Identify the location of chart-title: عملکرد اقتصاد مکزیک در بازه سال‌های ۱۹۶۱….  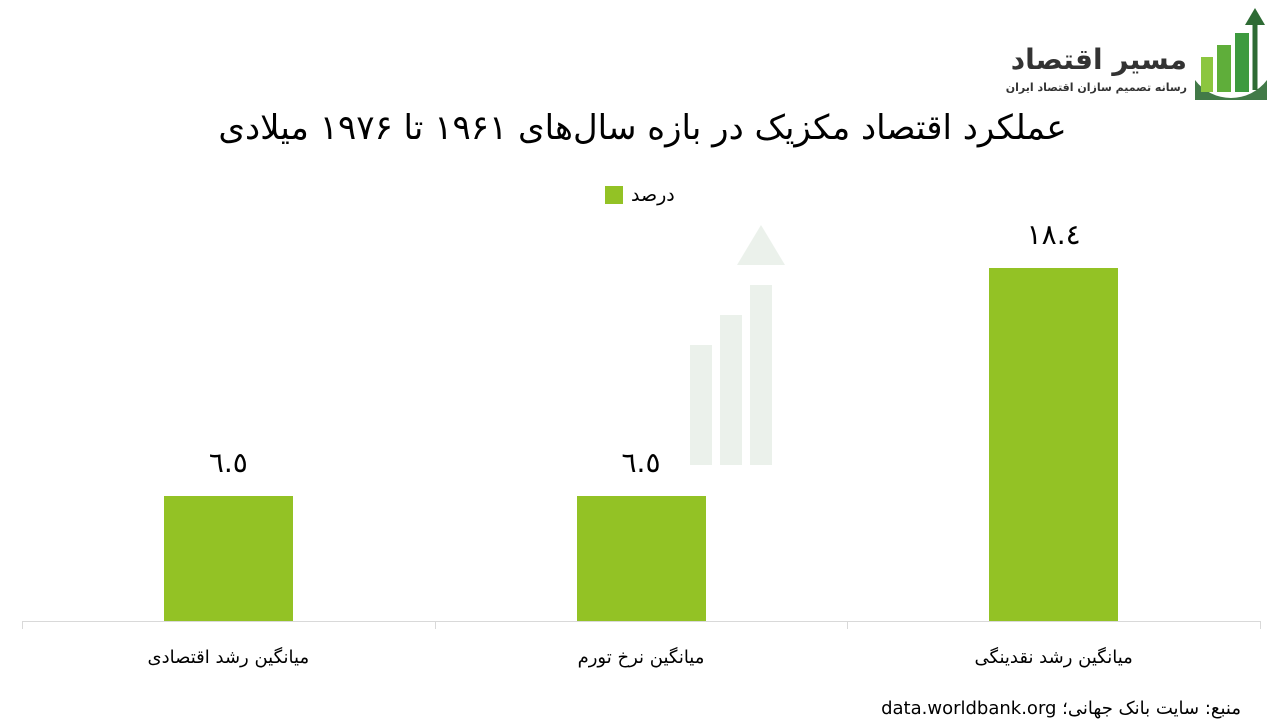
(642, 128).